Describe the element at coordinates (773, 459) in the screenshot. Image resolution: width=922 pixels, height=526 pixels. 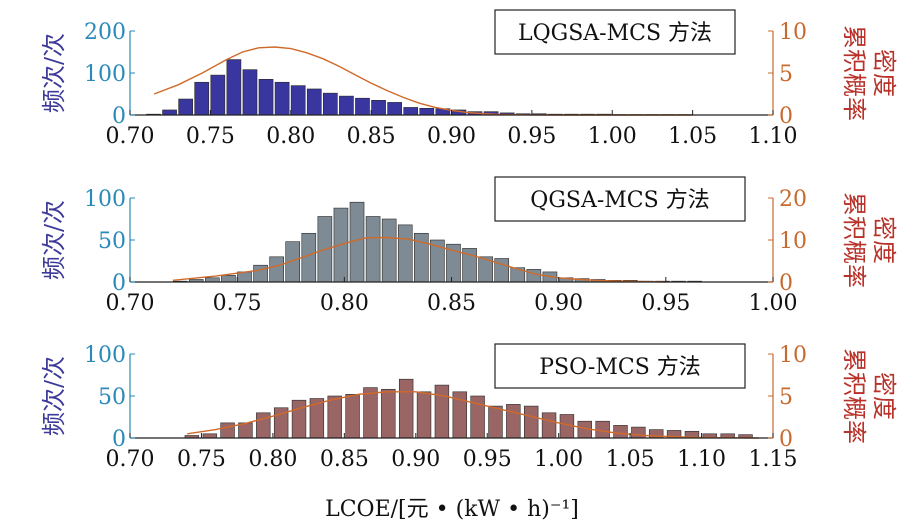
I see `x-tick-label: 1.15` at that location.